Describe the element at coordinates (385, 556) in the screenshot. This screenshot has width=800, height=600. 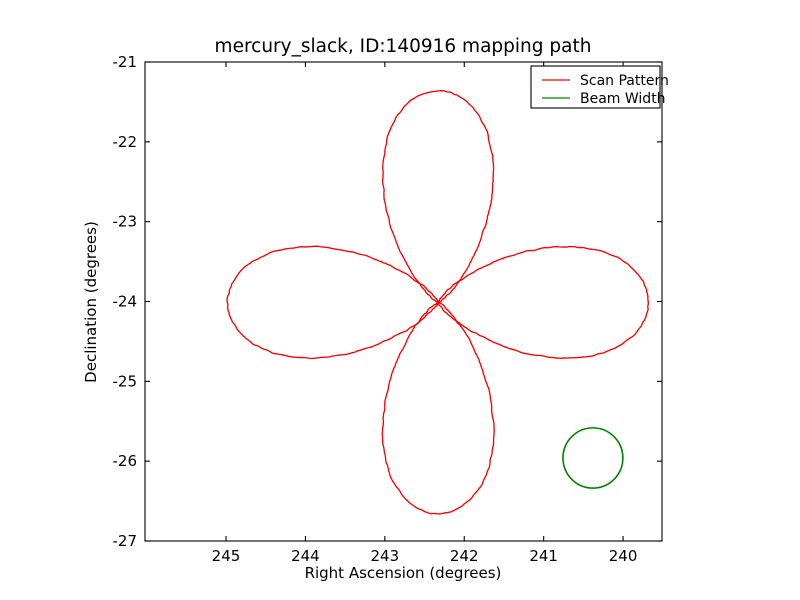
I see `x-tick-label: 243` at that location.